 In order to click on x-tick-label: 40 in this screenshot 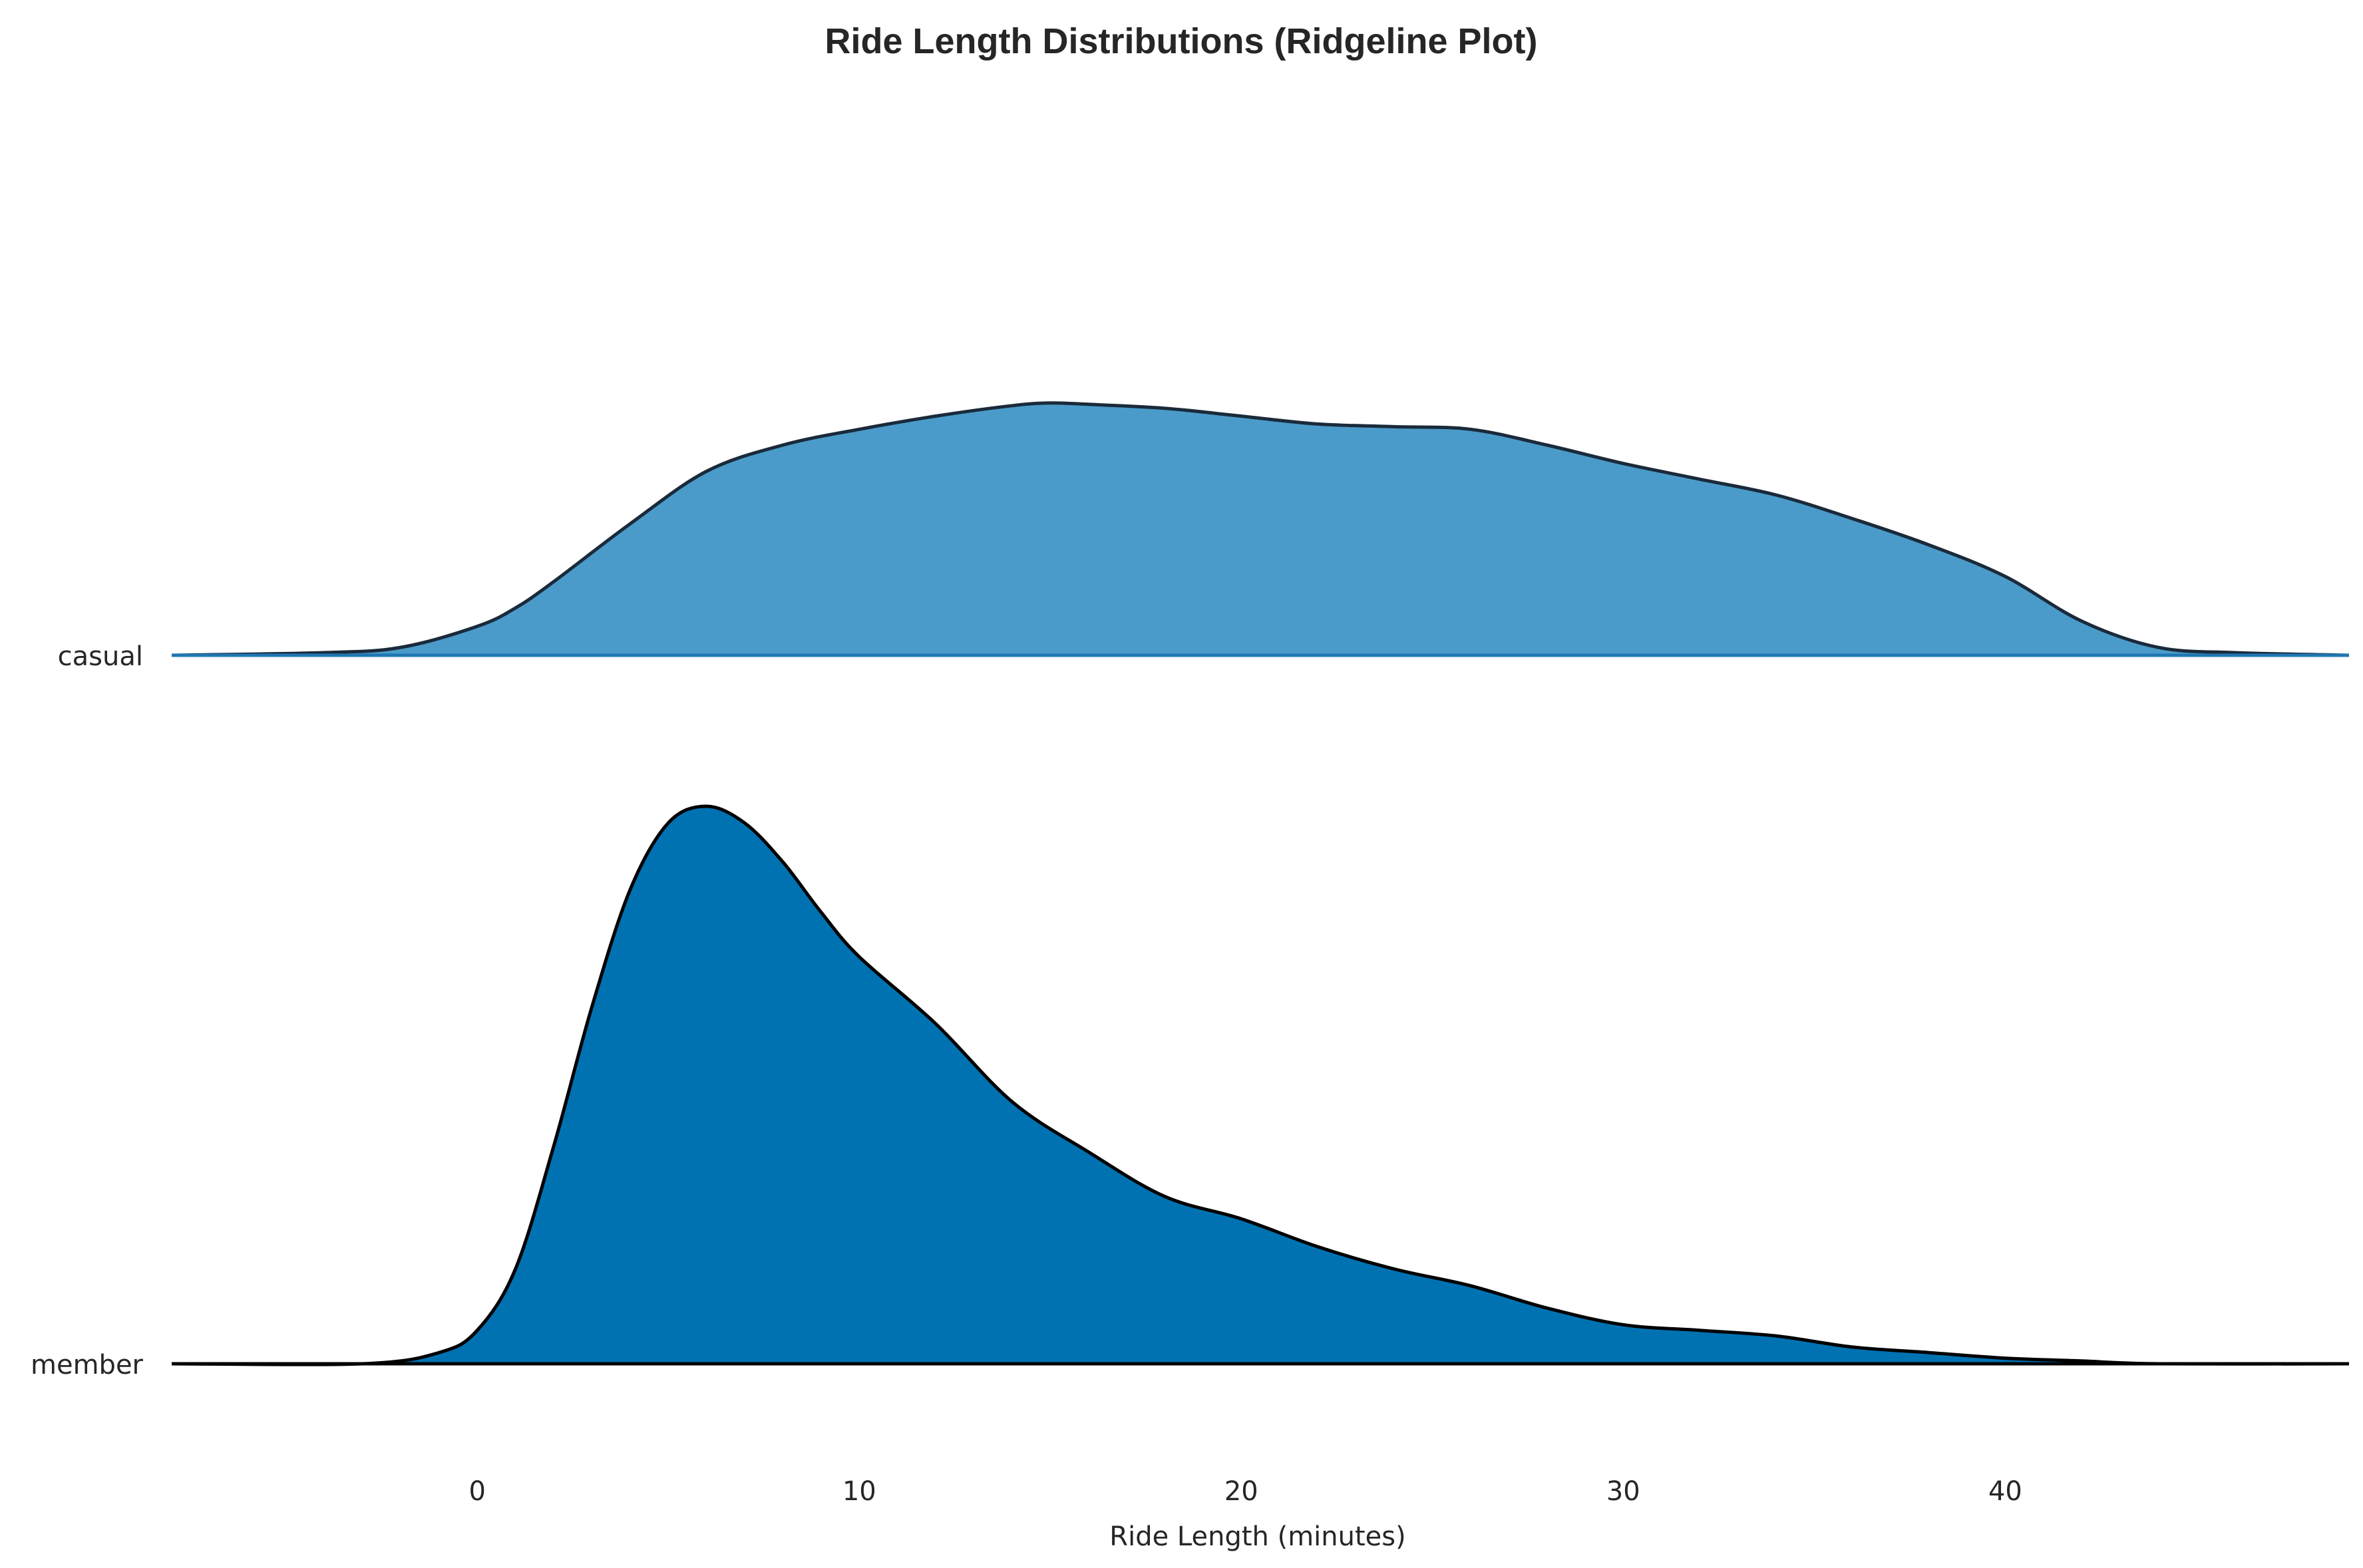, I will do `click(2005, 1491)`.